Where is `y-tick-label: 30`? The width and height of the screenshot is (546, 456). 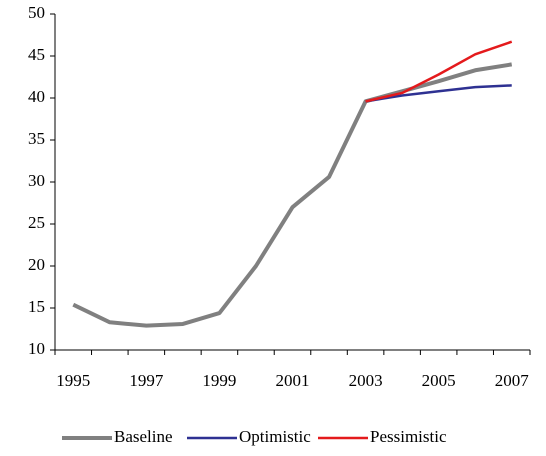 y-tick-label: 30 is located at coordinates (36, 180).